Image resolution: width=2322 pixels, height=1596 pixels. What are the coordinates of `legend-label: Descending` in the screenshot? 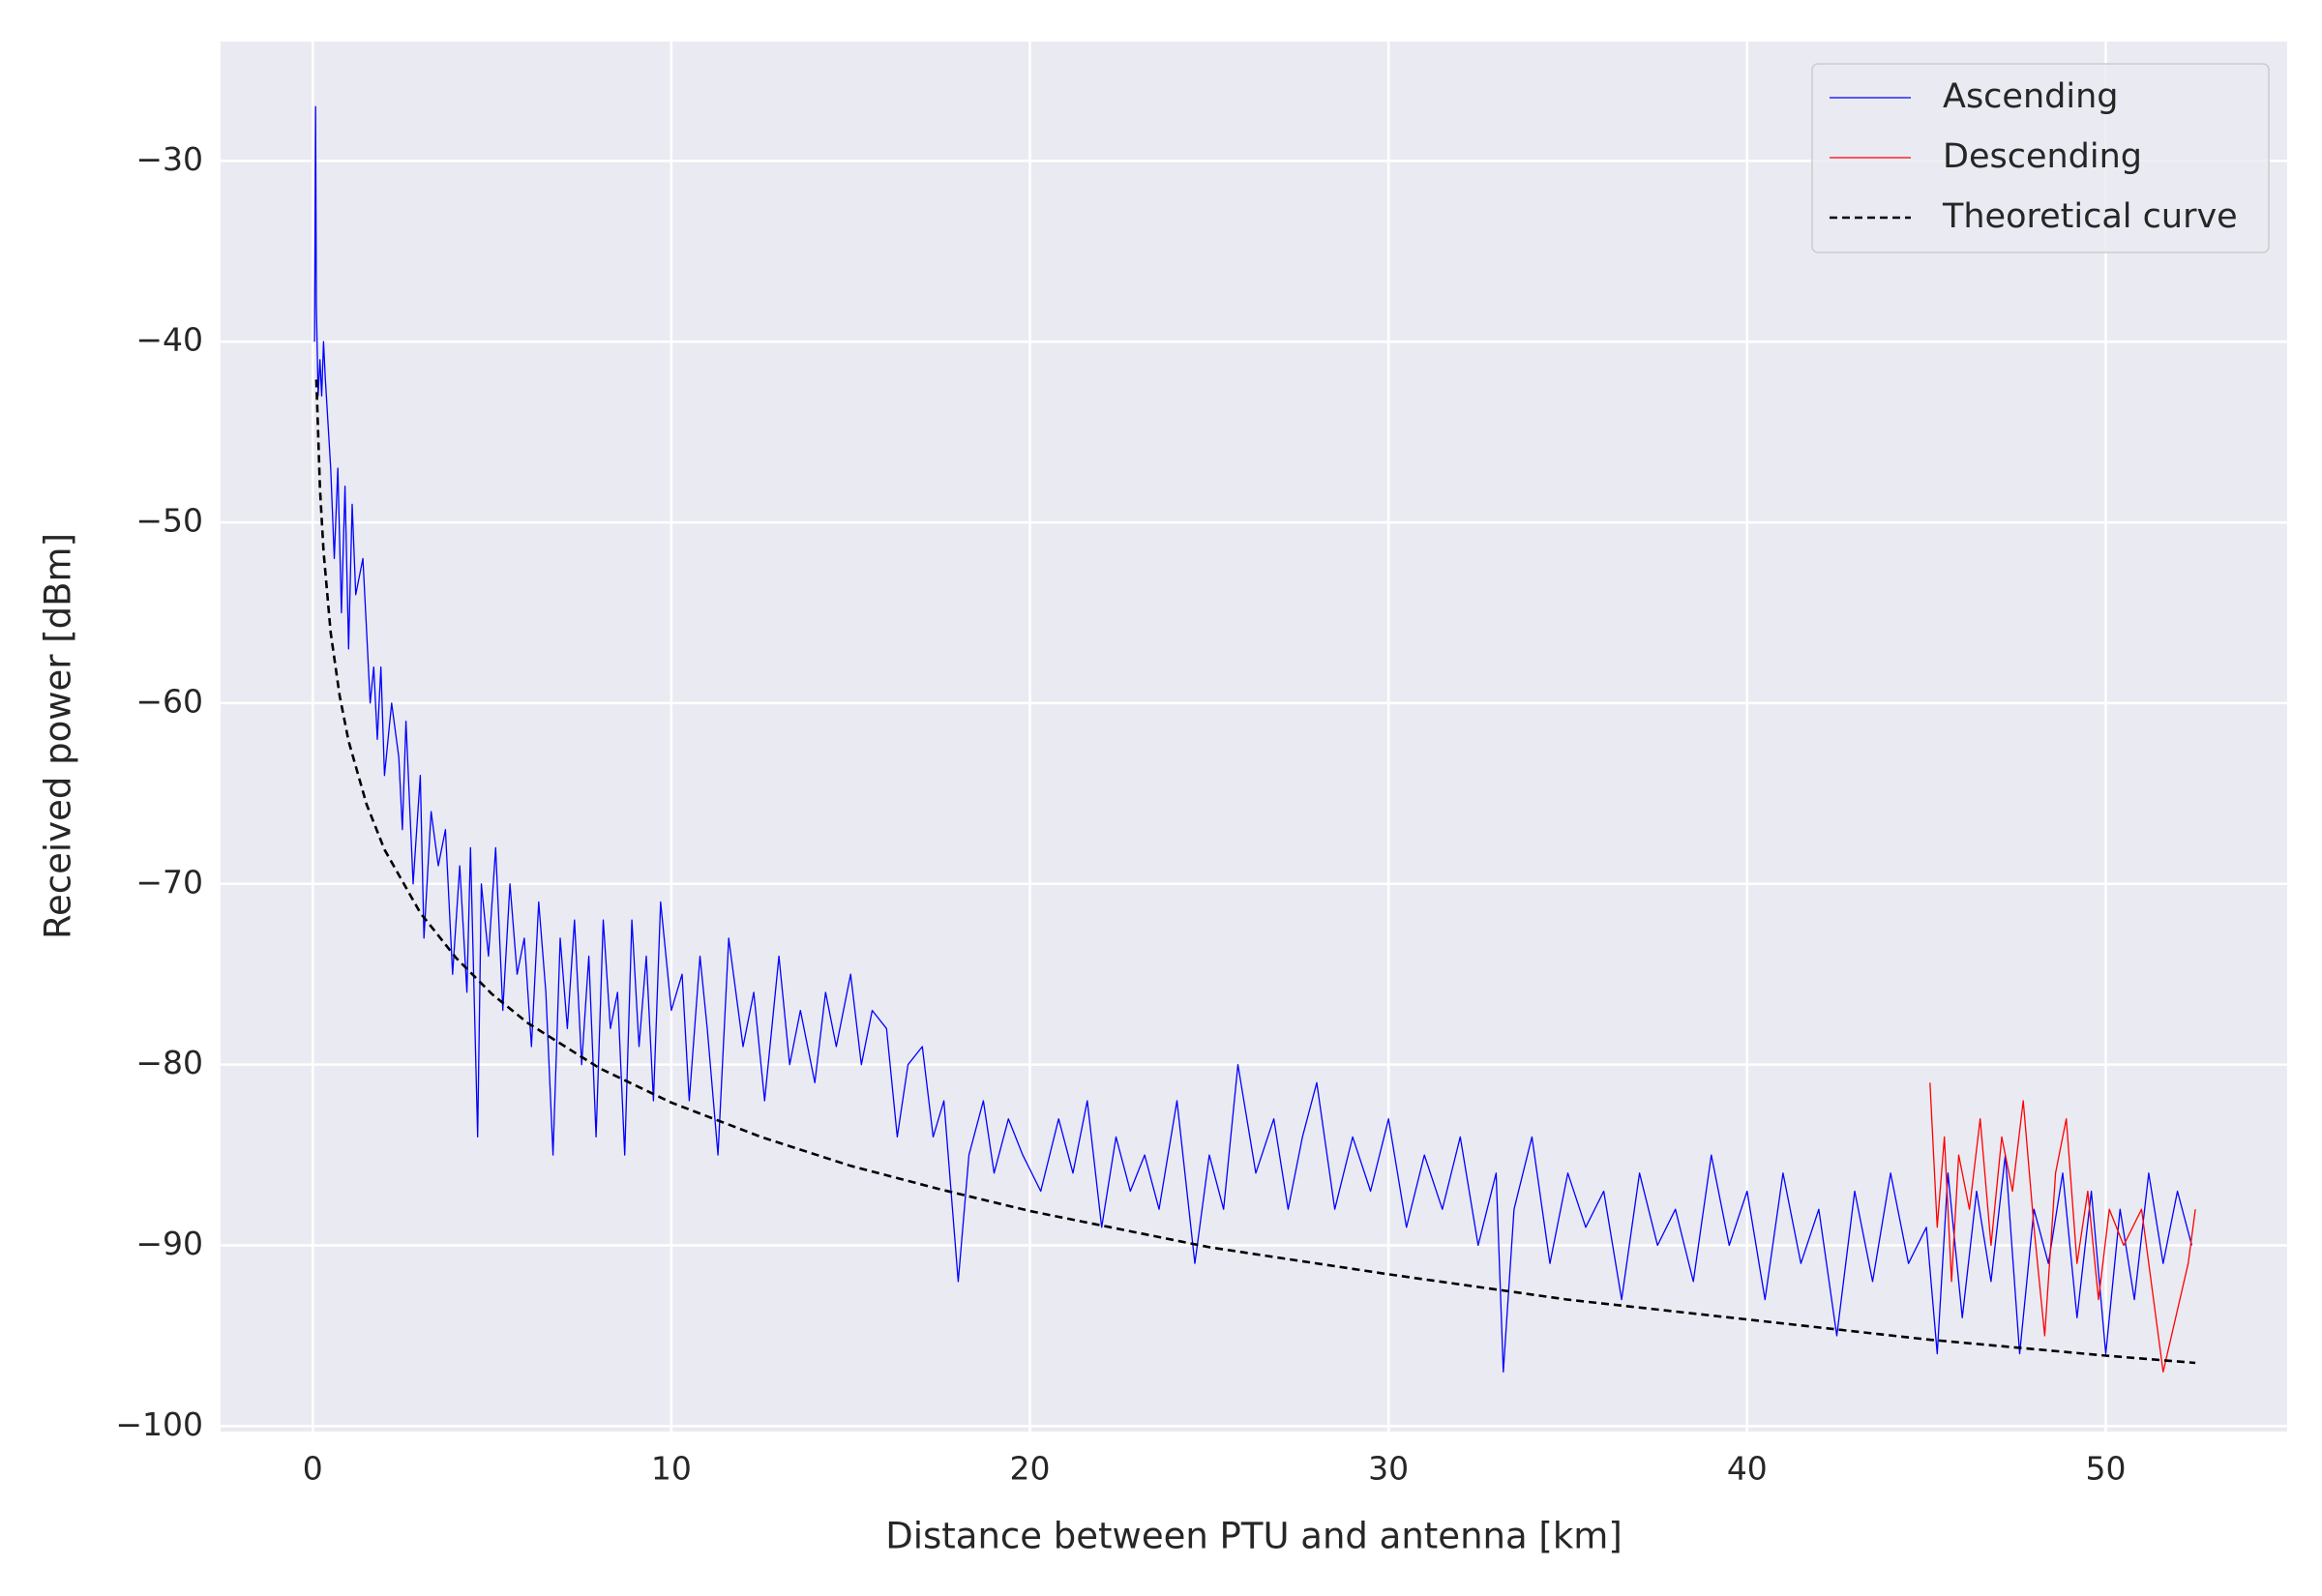 It's located at (2042, 156).